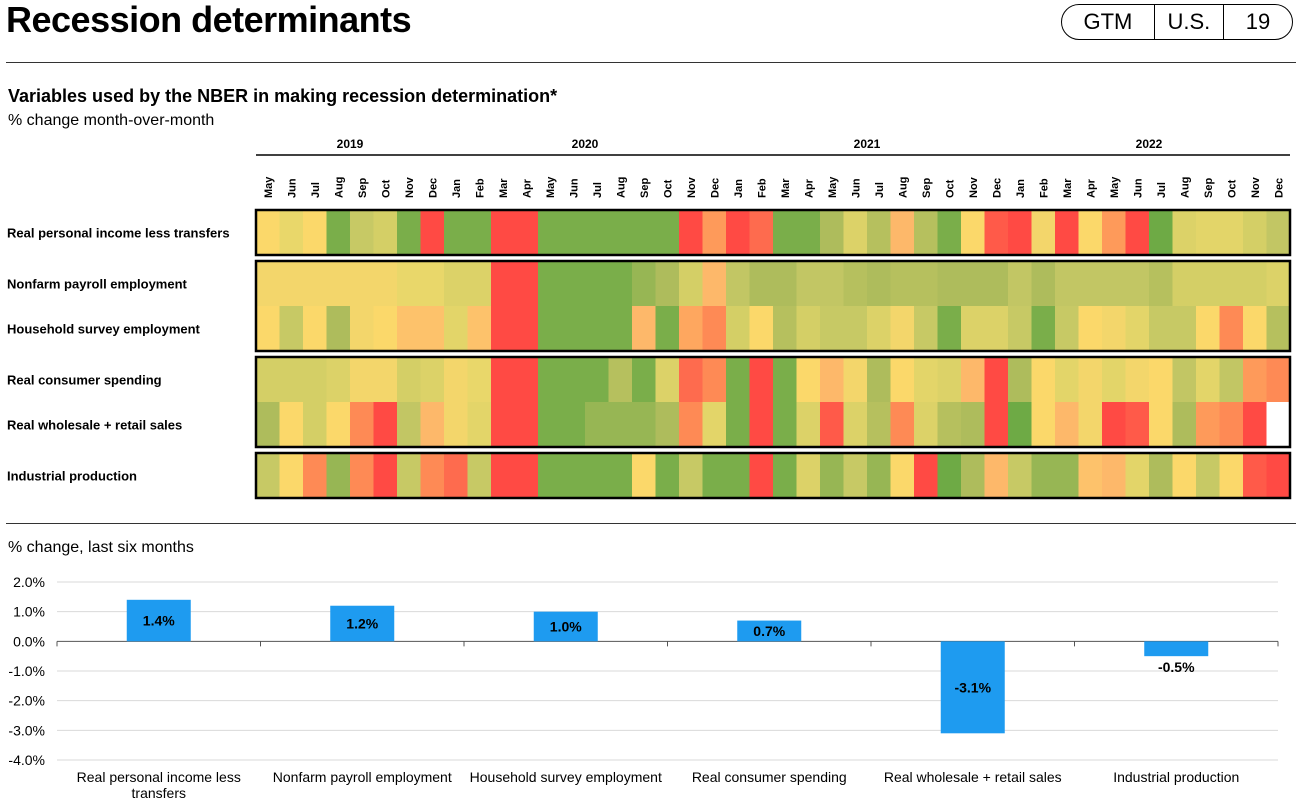  I want to click on bar-data-label: 1.0%, so click(566, 627).